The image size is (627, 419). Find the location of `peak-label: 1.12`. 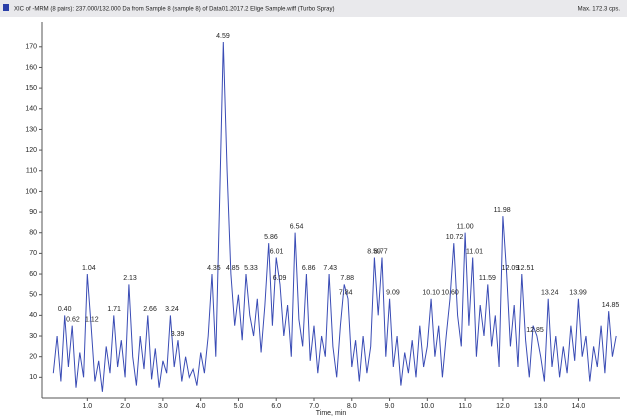

peak-label: 1.12 is located at coordinates (92, 320).